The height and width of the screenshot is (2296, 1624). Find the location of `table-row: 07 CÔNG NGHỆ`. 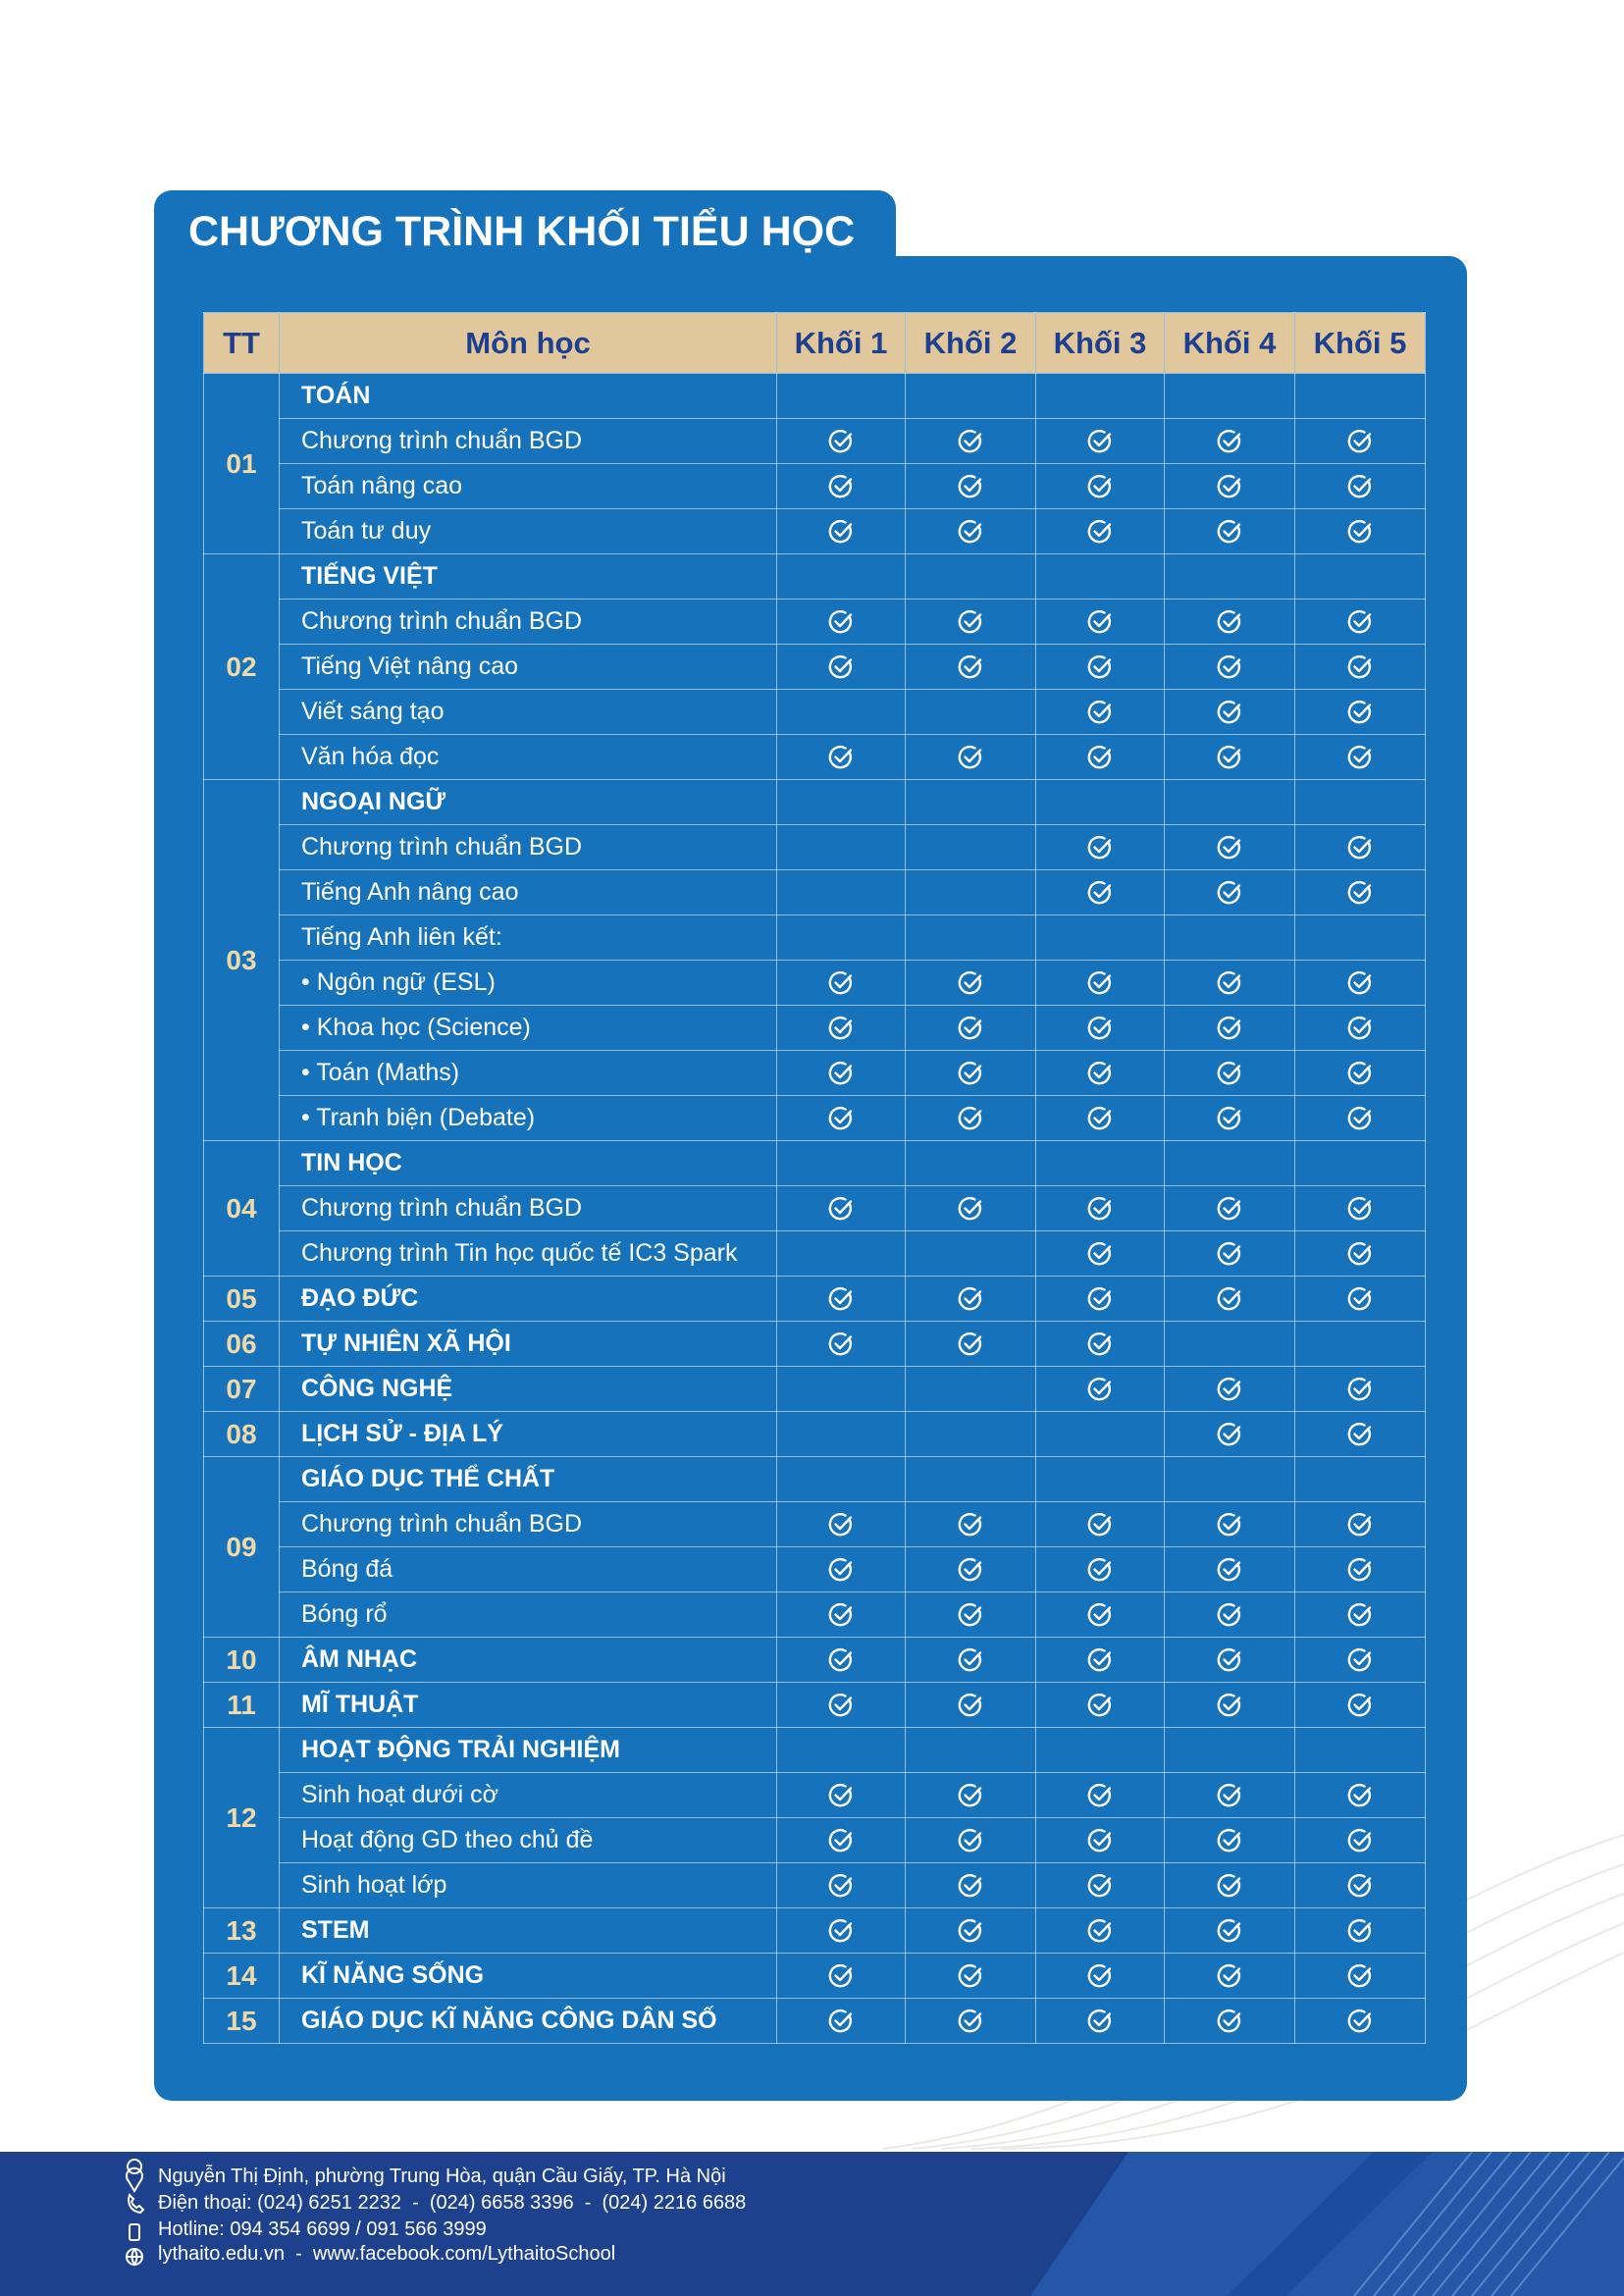

table-row: 07 CÔNG NGHỆ is located at coordinates (814, 1389).